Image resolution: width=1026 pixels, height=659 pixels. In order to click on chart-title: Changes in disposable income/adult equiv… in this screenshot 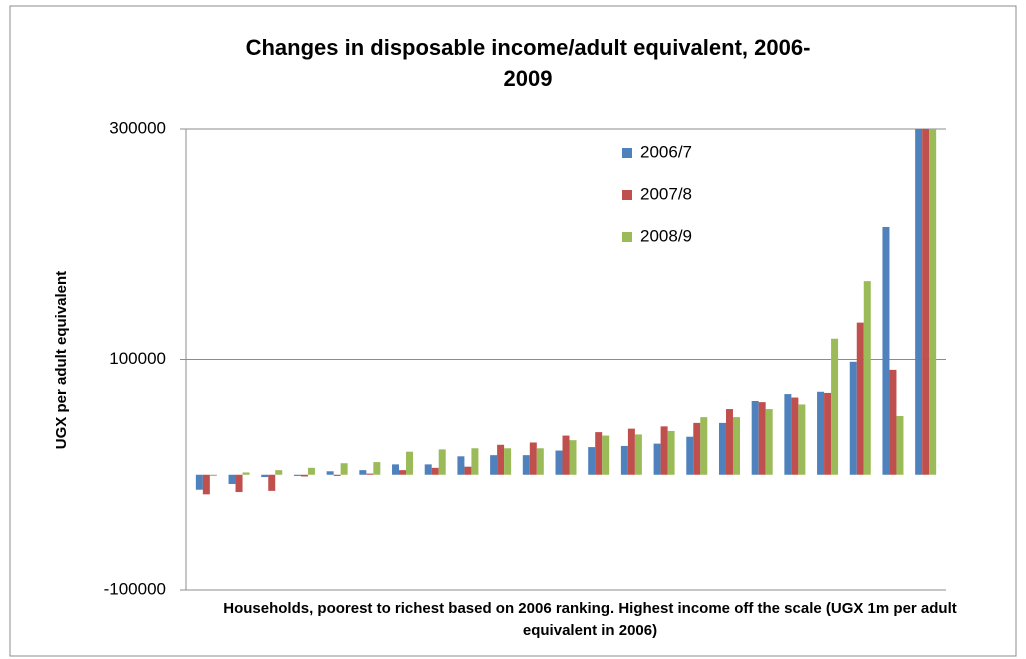, I will do `click(528, 63)`.